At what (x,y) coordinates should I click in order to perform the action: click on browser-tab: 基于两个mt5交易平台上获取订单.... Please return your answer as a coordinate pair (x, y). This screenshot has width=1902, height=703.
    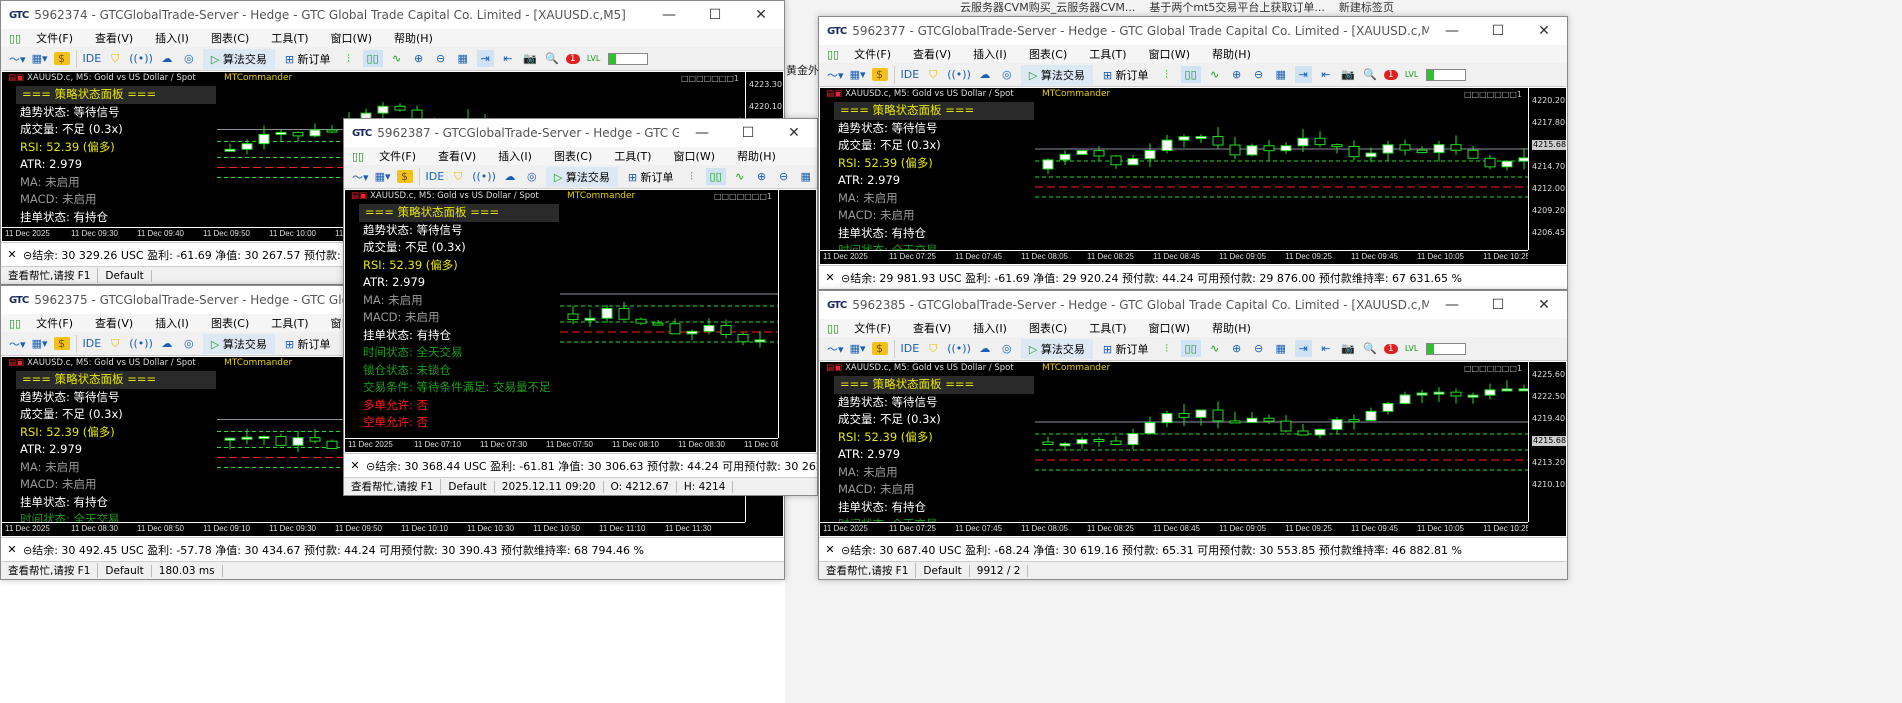
    Looking at the image, I should click on (1237, 7).